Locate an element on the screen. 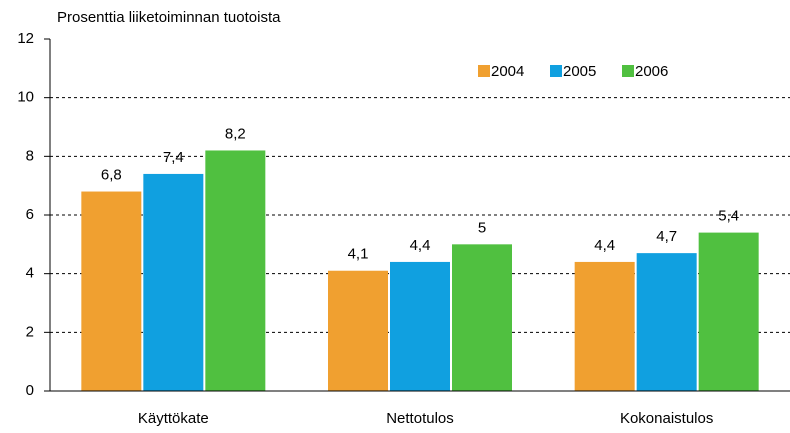  data-label: 5 is located at coordinates (482, 227).